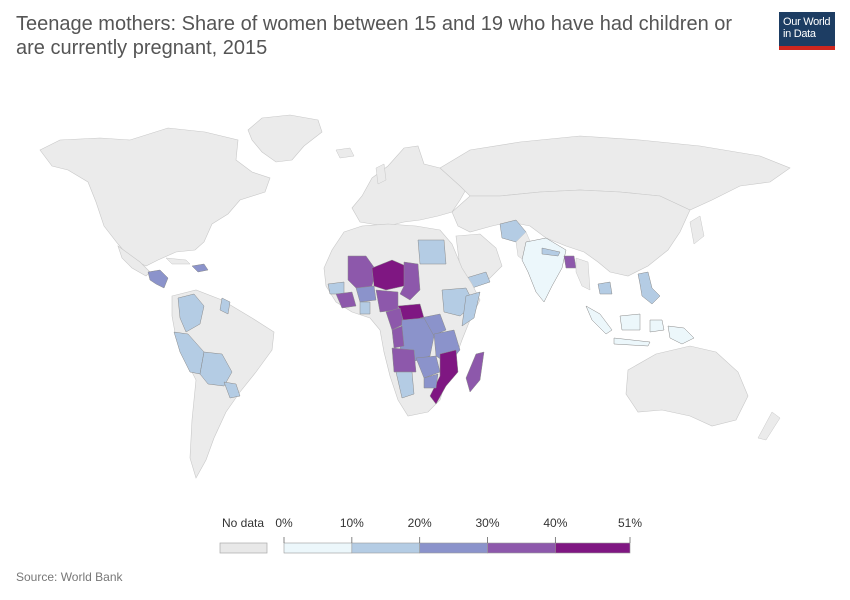  Describe the element at coordinates (155, 197) in the screenshot. I see `region-north-america` at that location.